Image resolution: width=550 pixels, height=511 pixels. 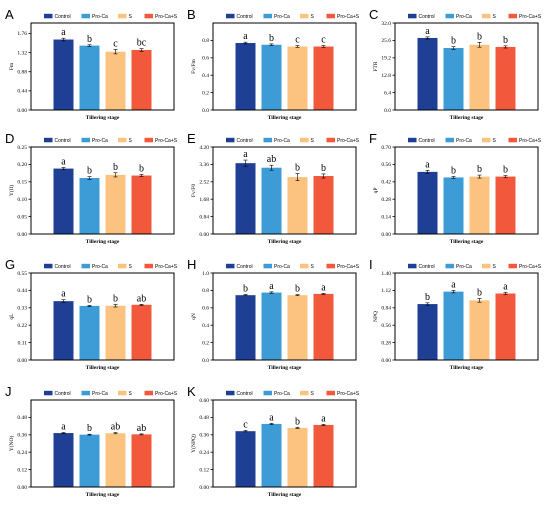 I want to click on y-tick-label: 1.0, so click(x=205, y=274).